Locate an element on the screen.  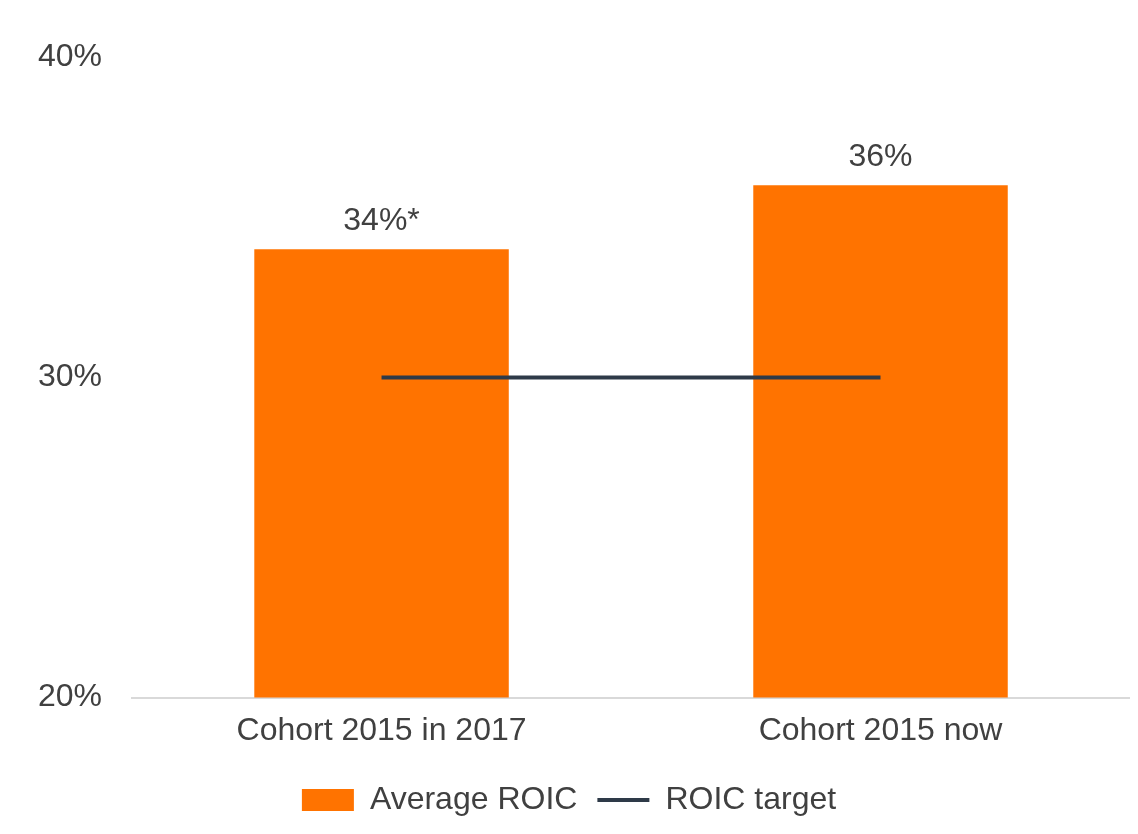
x-tick-label: Cohort 2015 in 2017 is located at coordinates (381, 728).